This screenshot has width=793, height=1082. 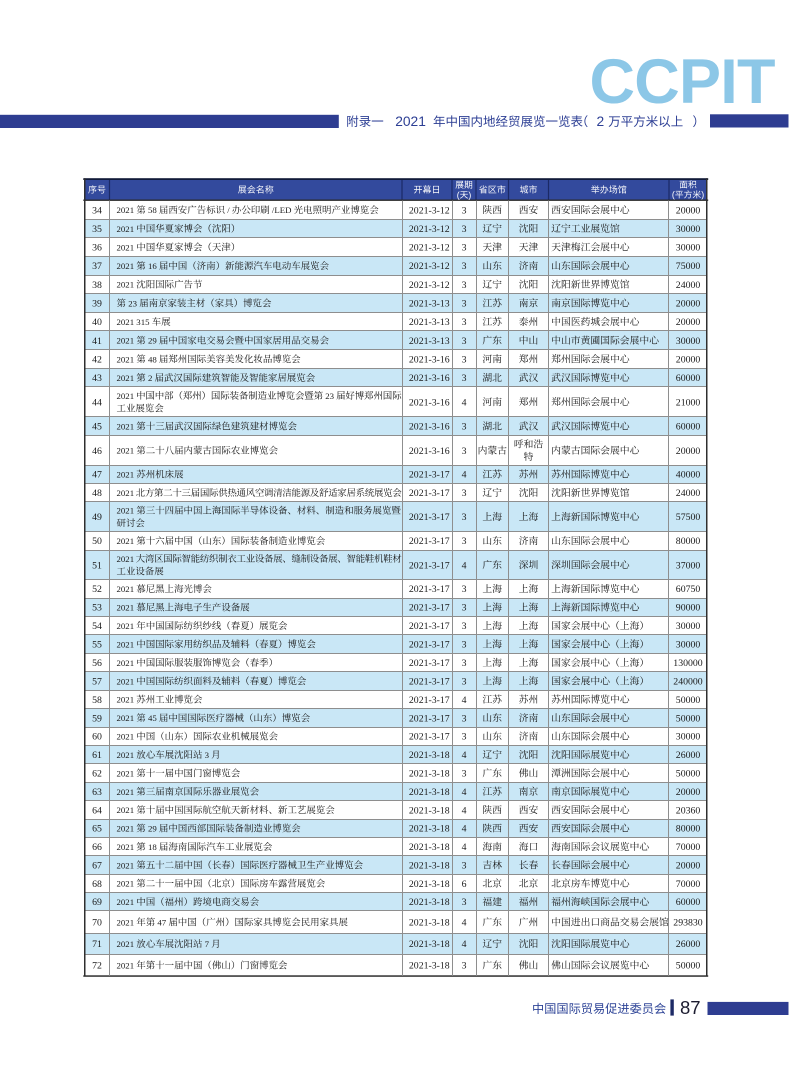 I want to click on svg-text: 24000, so click(x=688, y=285).